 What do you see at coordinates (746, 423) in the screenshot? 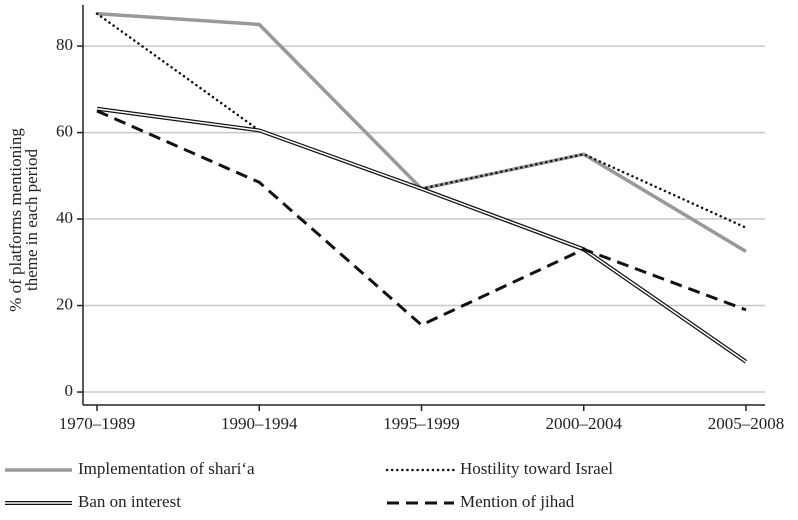
I see `x-tick-label: 2005–2008` at bounding box center [746, 423].